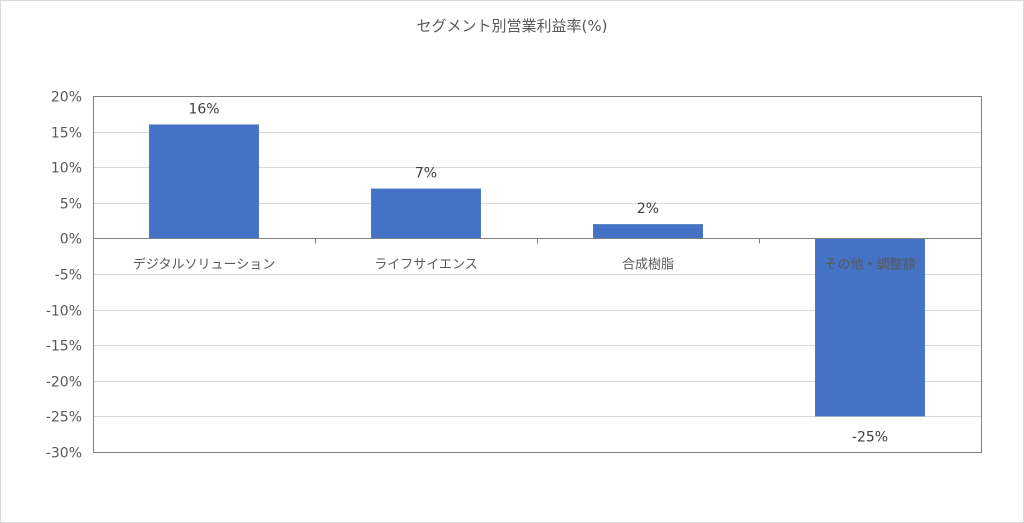  What do you see at coordinates (869, 265) in the screenshot?
I see `category-label: その他・調整額` at bounding box center [869, 265].